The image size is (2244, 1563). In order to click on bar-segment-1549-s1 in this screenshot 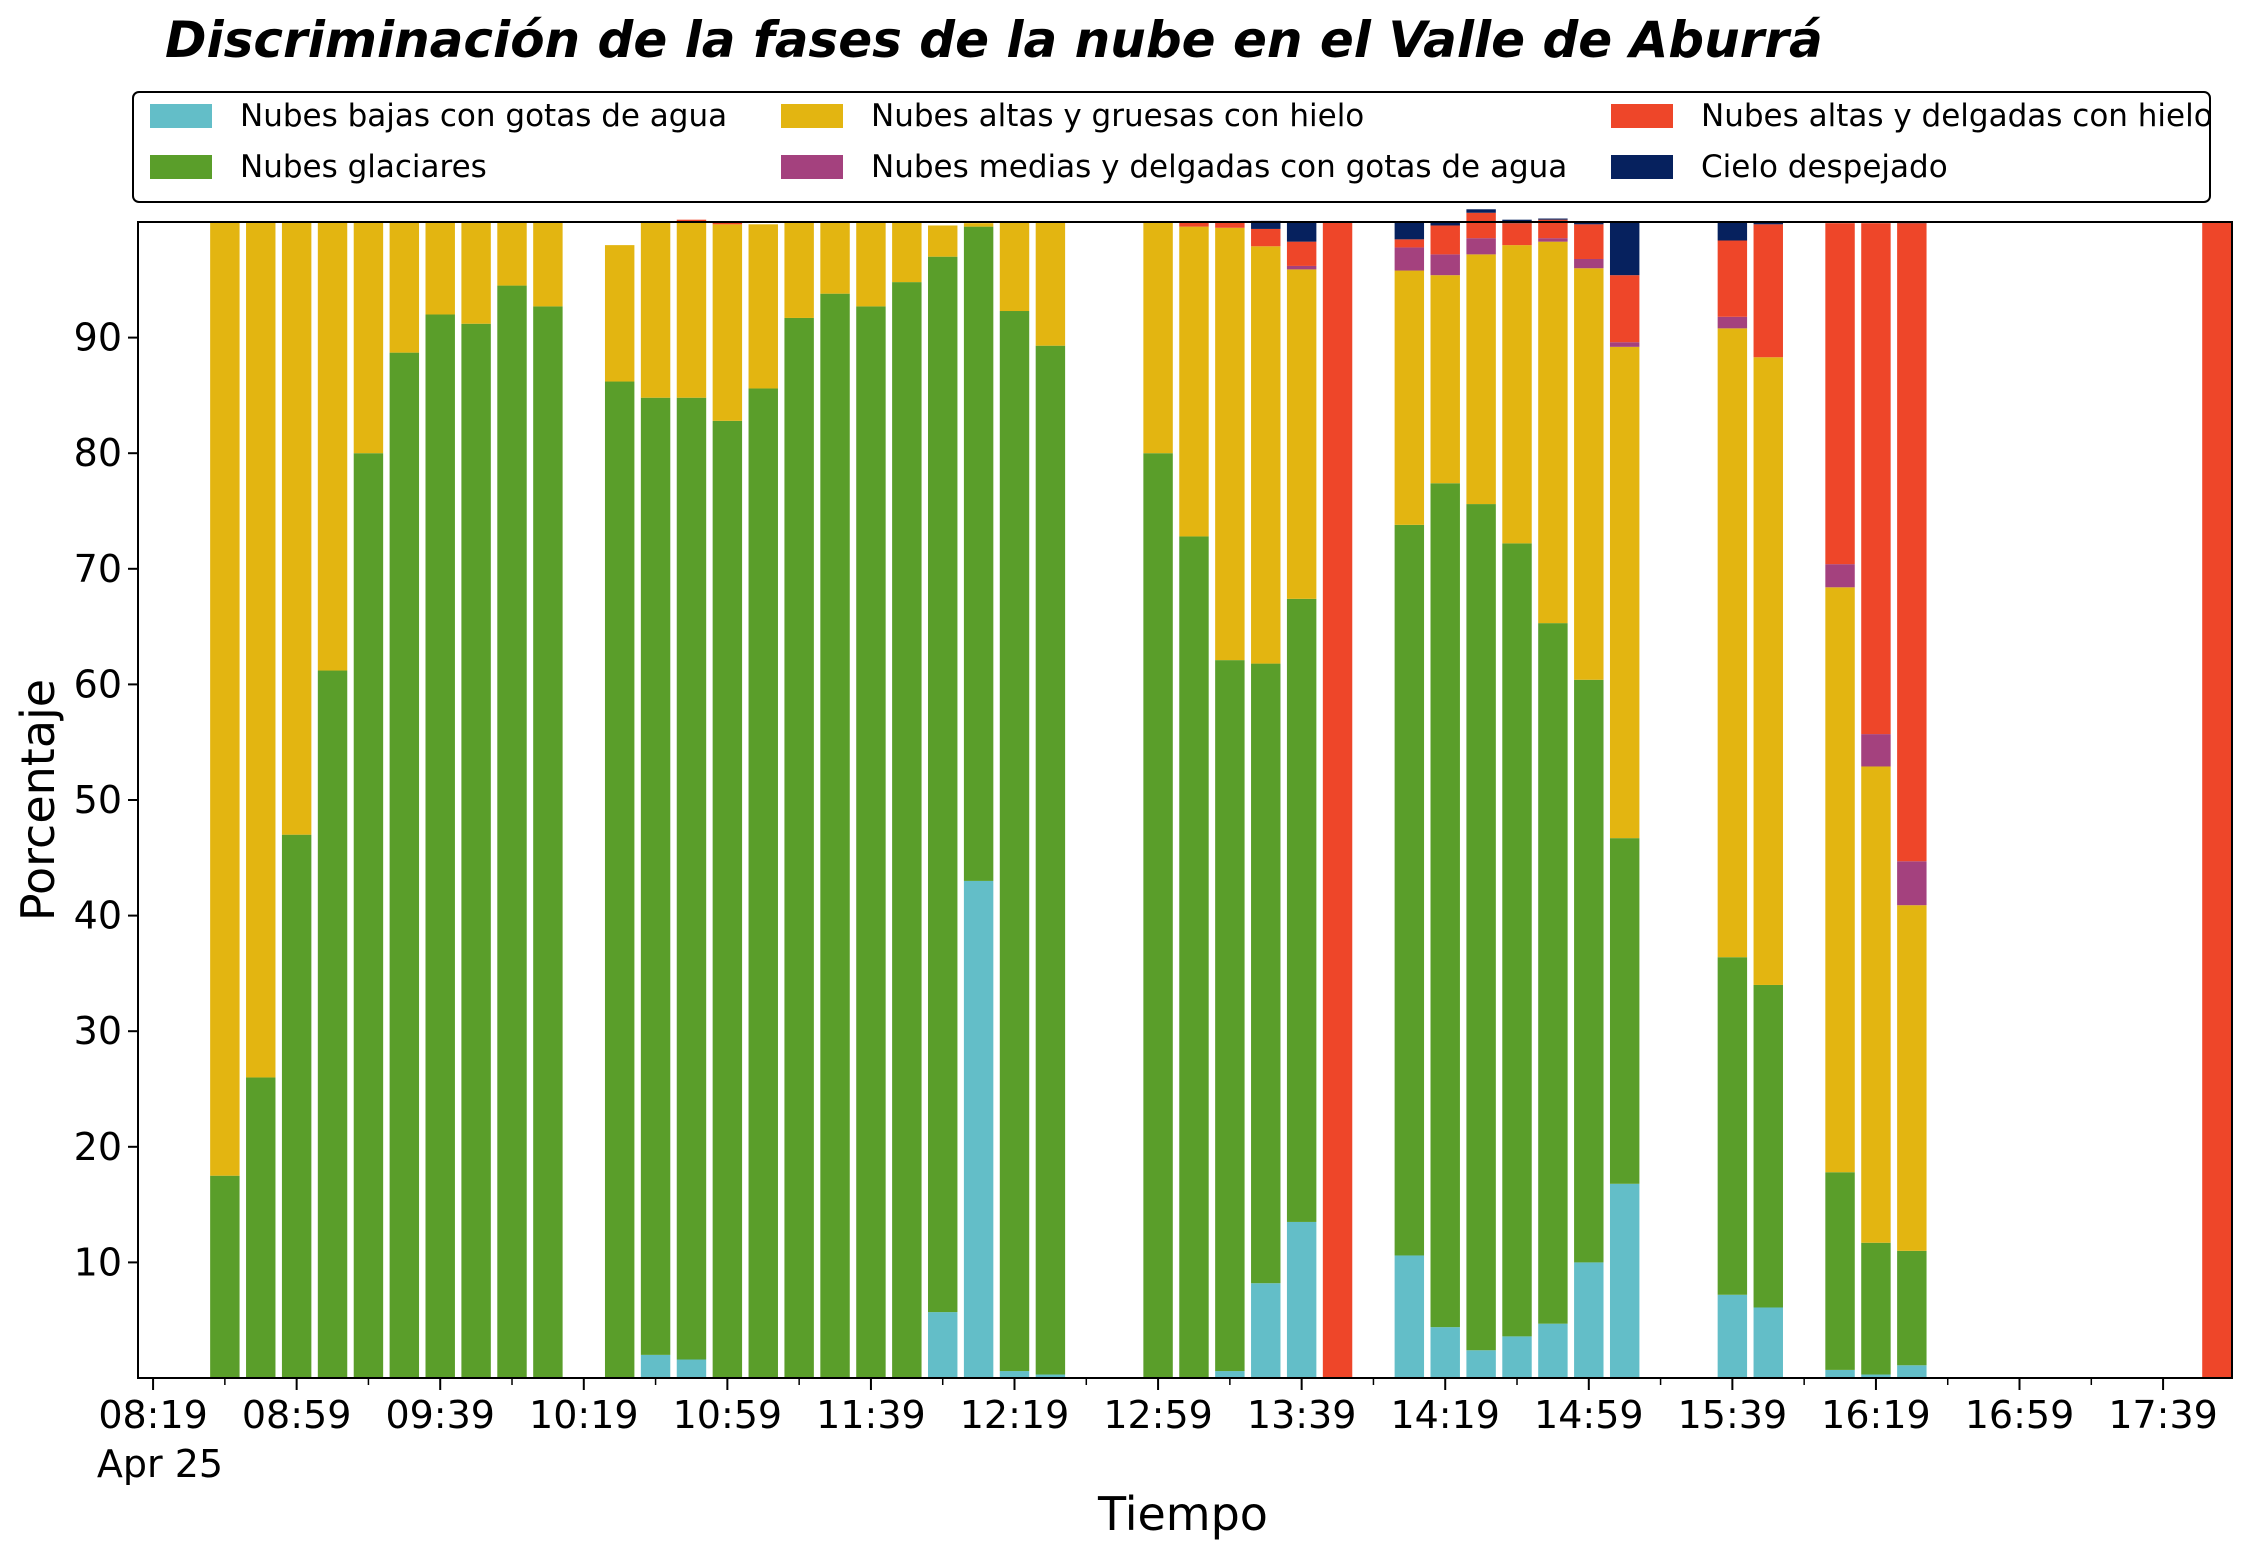, I will do `click(1768, 1146)`.